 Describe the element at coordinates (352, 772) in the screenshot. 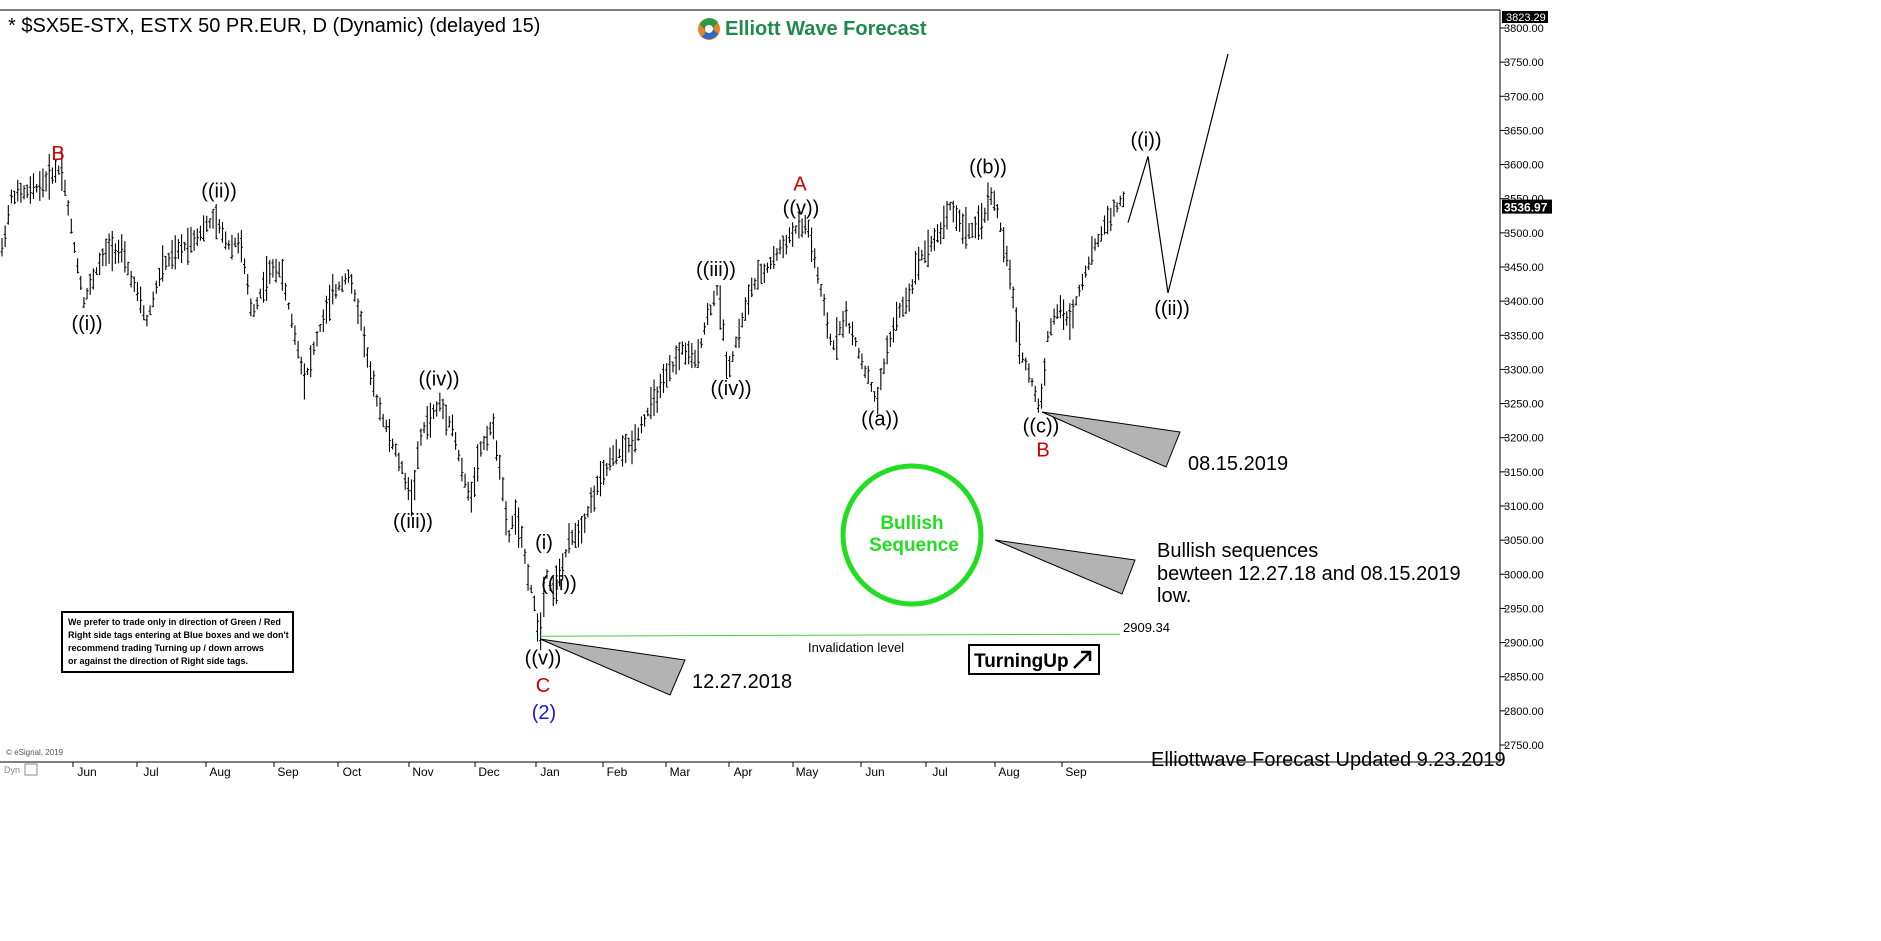

I see `x-tick-label: Oct` at that location.